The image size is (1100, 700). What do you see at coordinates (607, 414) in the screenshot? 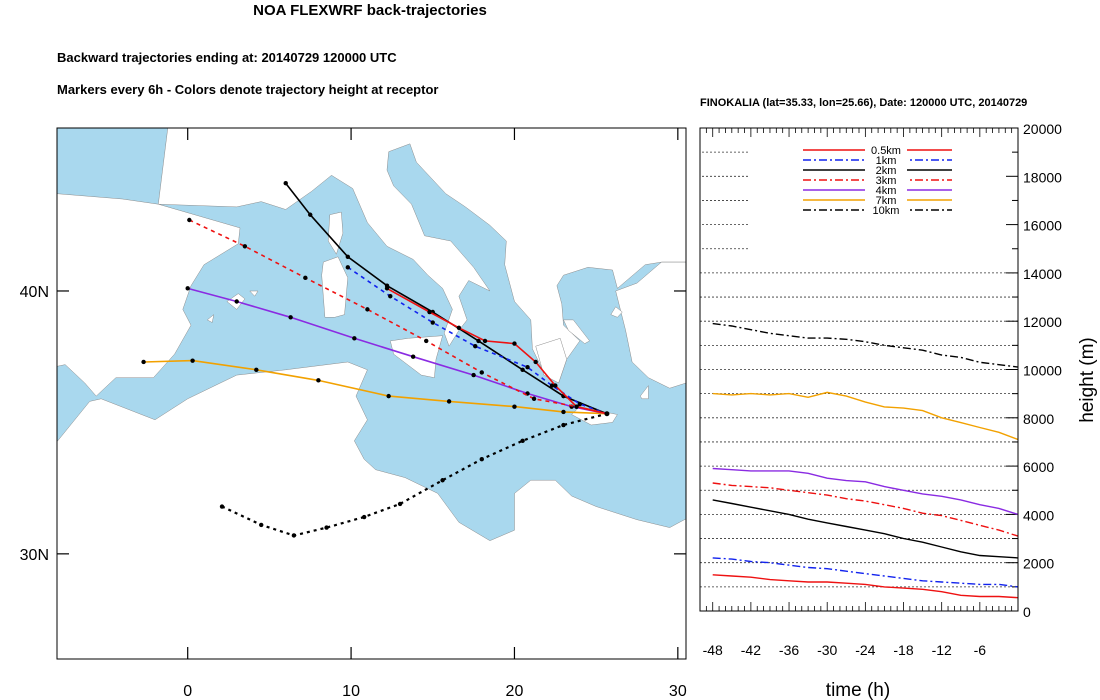
I see `receptor-marker` at bounding box center [607, 414].